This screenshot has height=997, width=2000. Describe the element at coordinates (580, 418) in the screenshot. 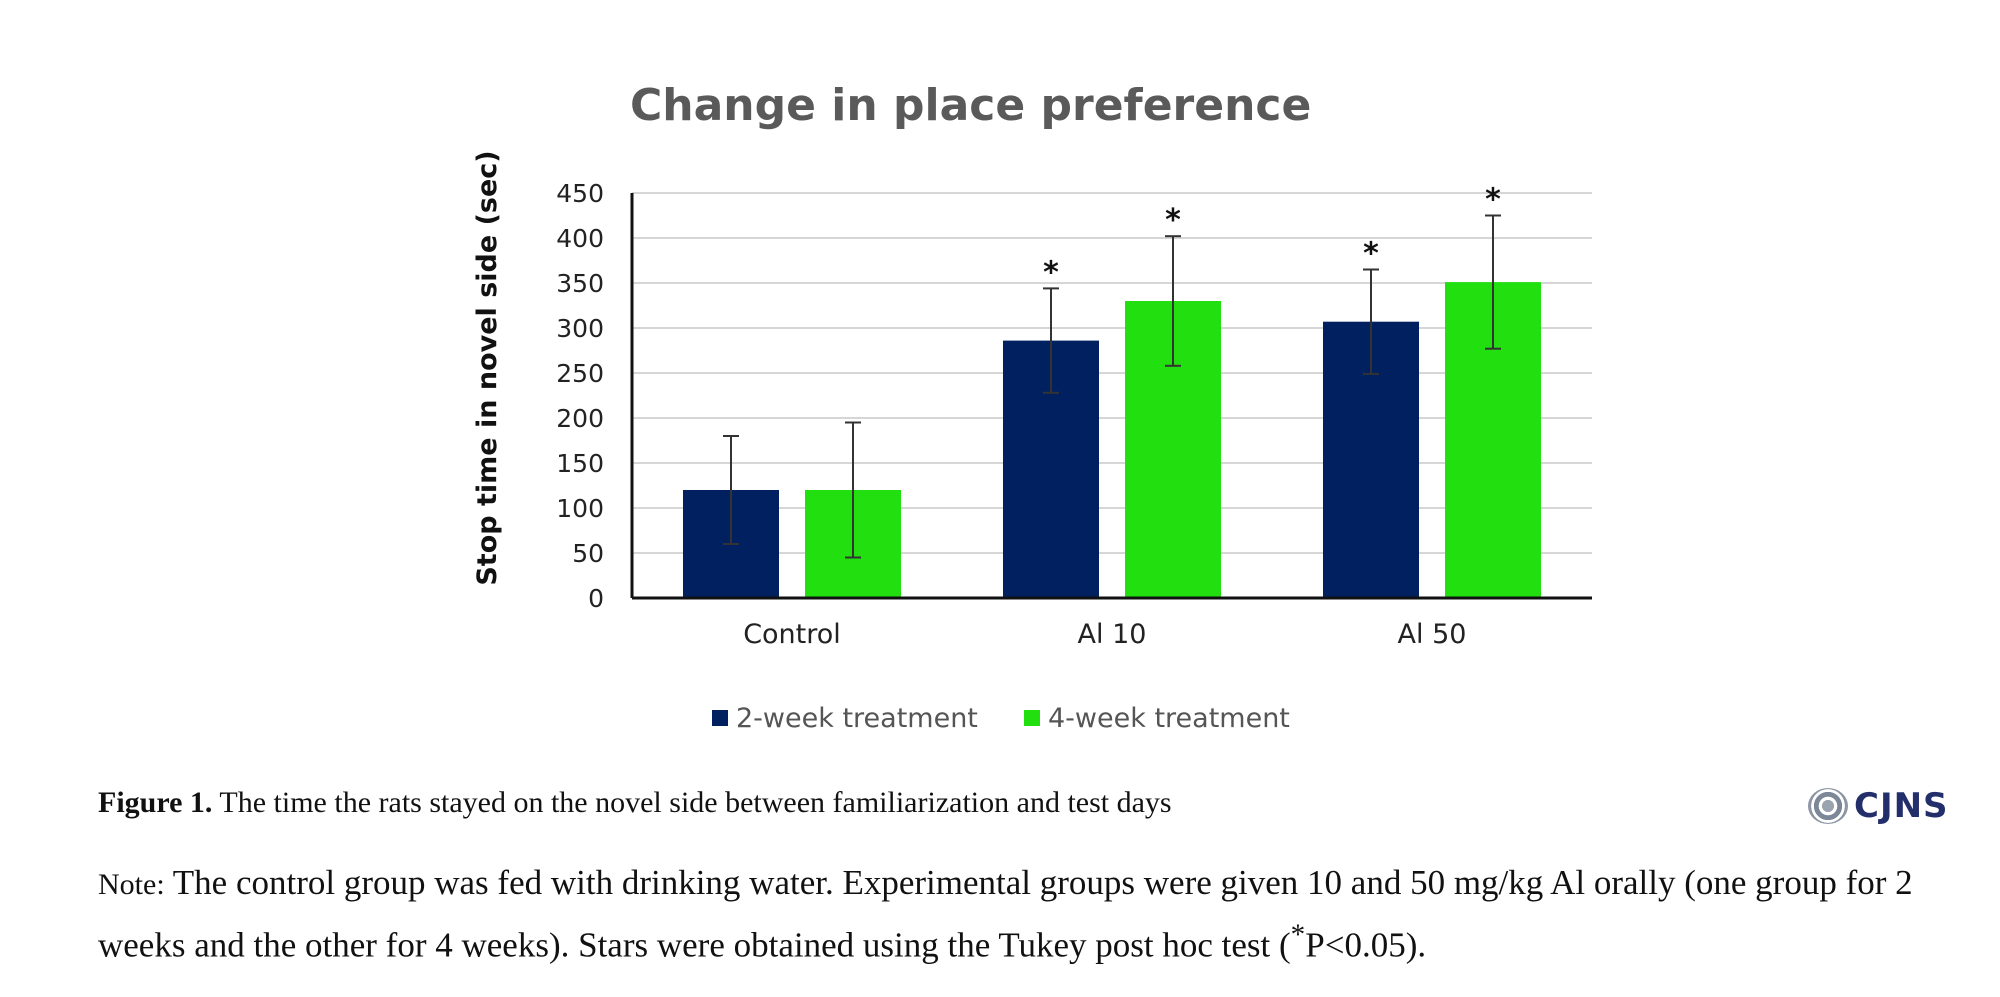

I see `y-tick-label: 200` at that location.